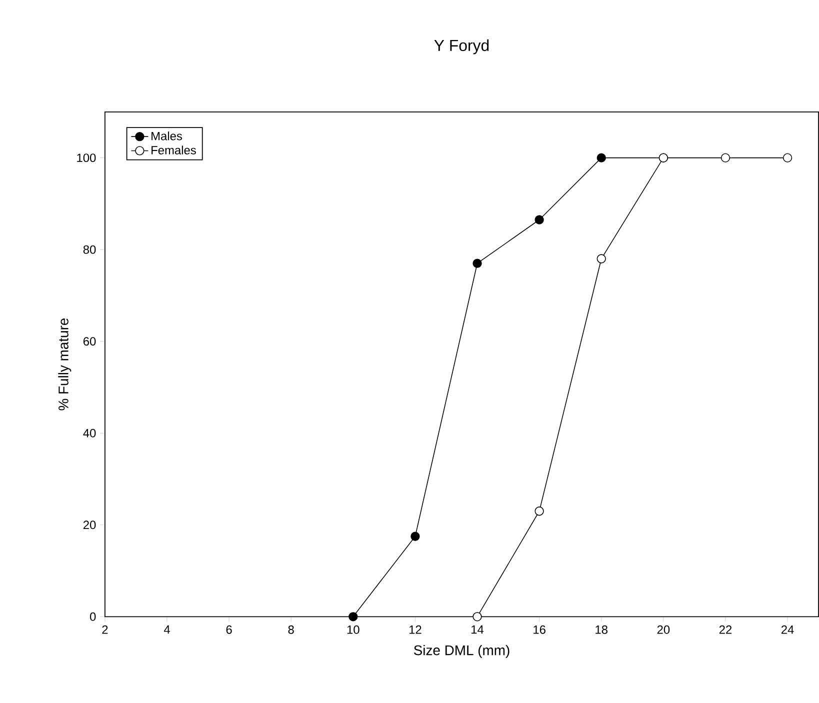 The width and height of the screenshot is (819, 703). Describe the element at coordinates (353, 630) in the screenshot. I see `x-tick-label: 10` at that location.